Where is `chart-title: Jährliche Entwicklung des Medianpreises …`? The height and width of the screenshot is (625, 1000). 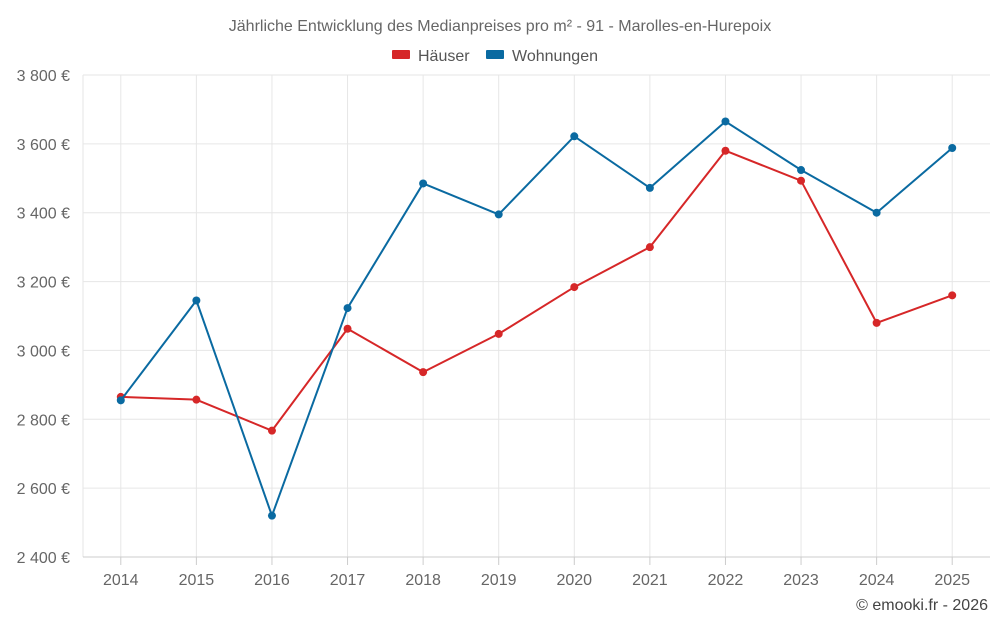
chart-title: Jährliche Entwicklung des Medianpreises … is located at coordinates (500, 26).